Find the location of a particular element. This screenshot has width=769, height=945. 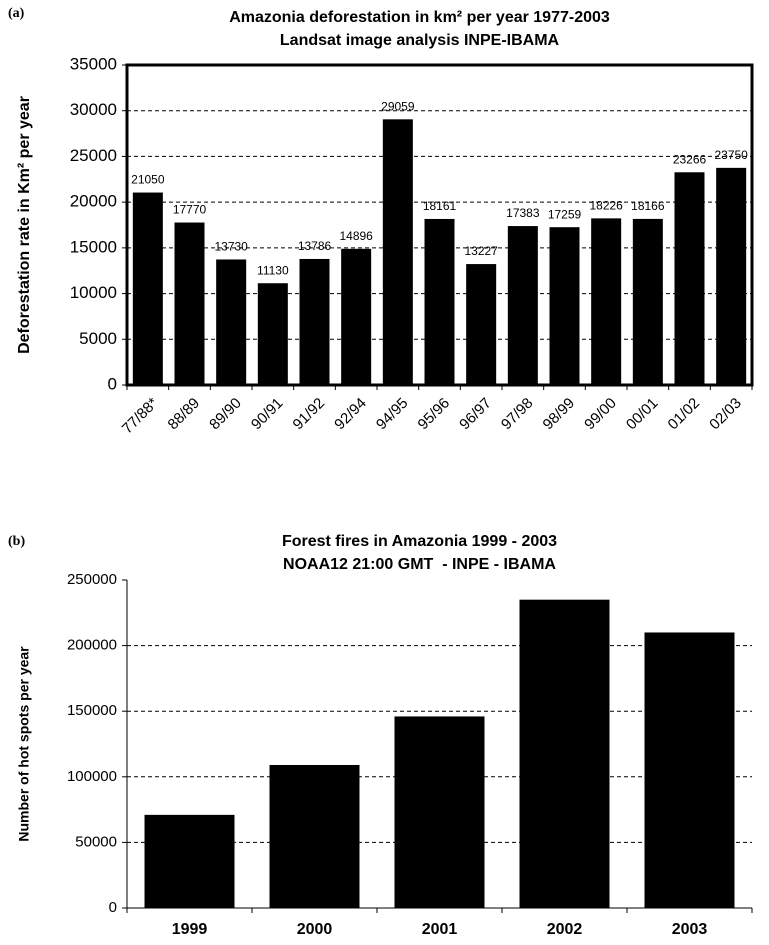

y-tick-label: 10000 is located at coordinates (93, 292).